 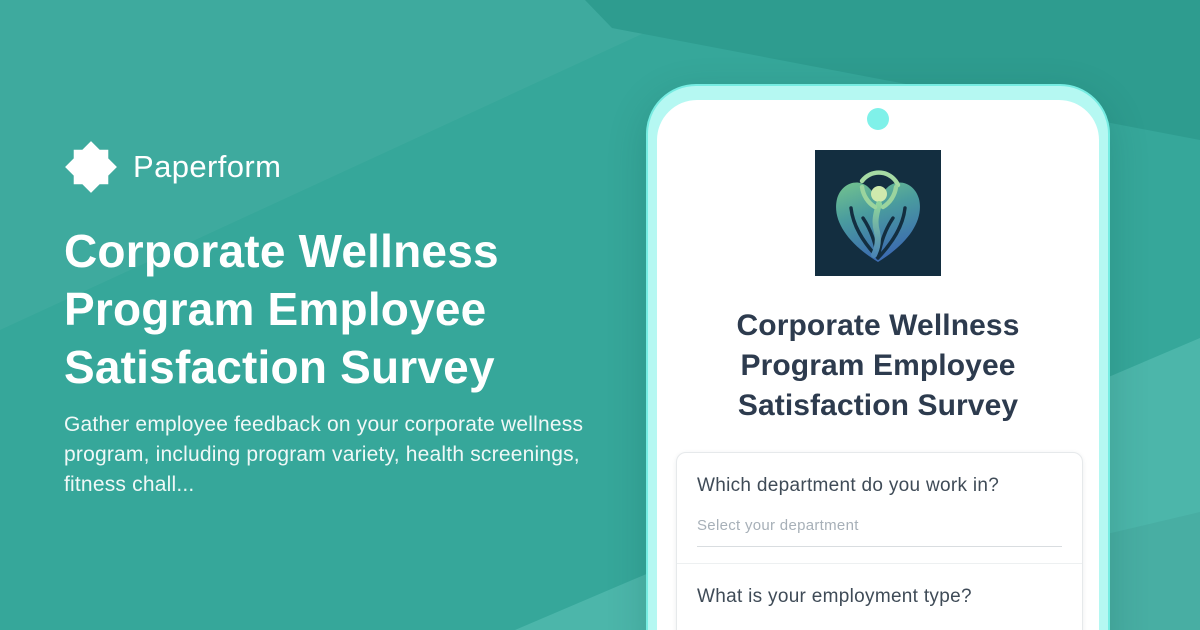 I want to click on wellness-form-logo, so click(x=878, y=213).